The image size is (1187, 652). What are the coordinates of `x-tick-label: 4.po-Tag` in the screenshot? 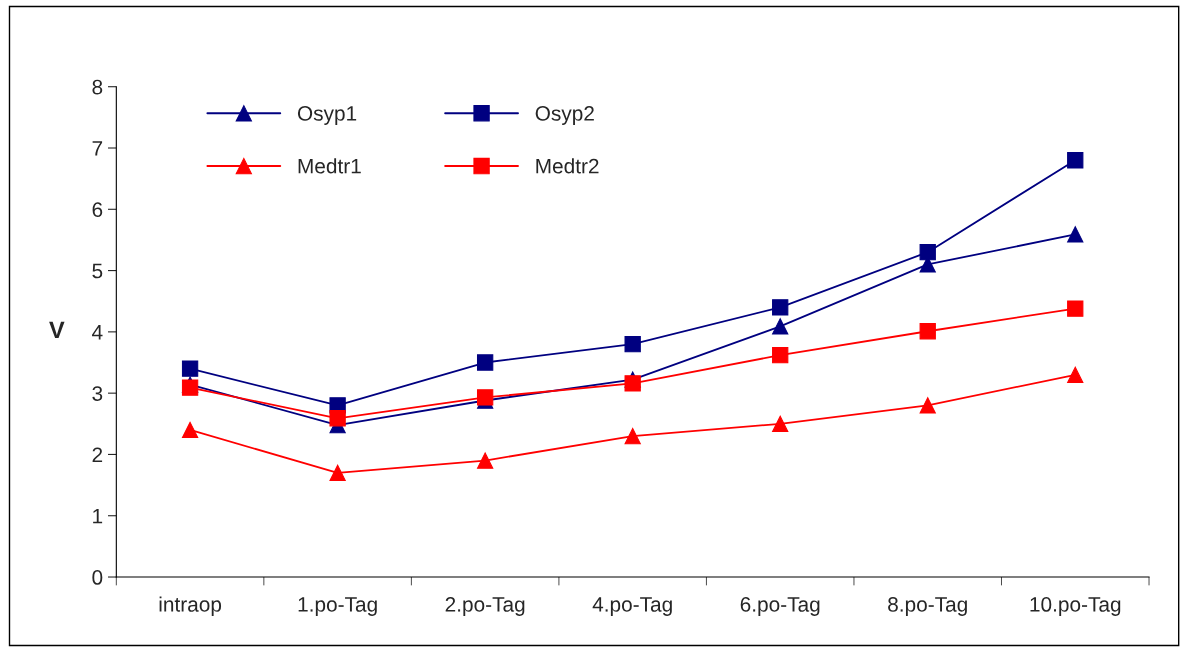 It's located at (632, 606).